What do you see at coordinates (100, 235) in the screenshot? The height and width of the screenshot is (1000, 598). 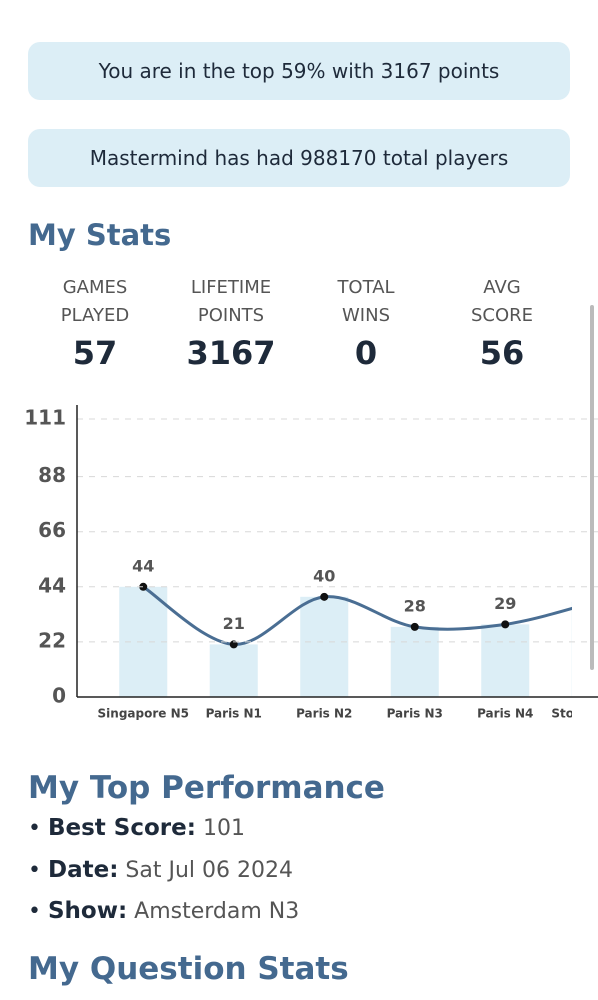 I see `section-heading: My Stats` at bounding box center [100, 235].